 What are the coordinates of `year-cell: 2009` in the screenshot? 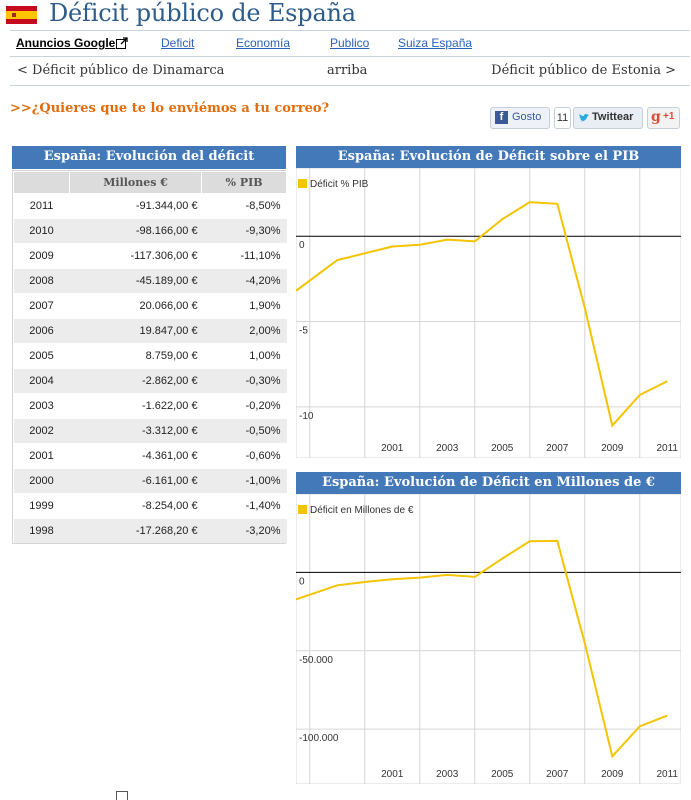 It's located at (42, 256).